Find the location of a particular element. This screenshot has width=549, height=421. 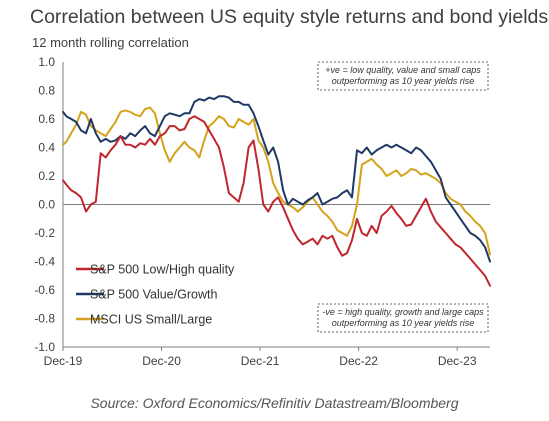

y-tick-label: 1.0 is located at coordinates (46, 62).